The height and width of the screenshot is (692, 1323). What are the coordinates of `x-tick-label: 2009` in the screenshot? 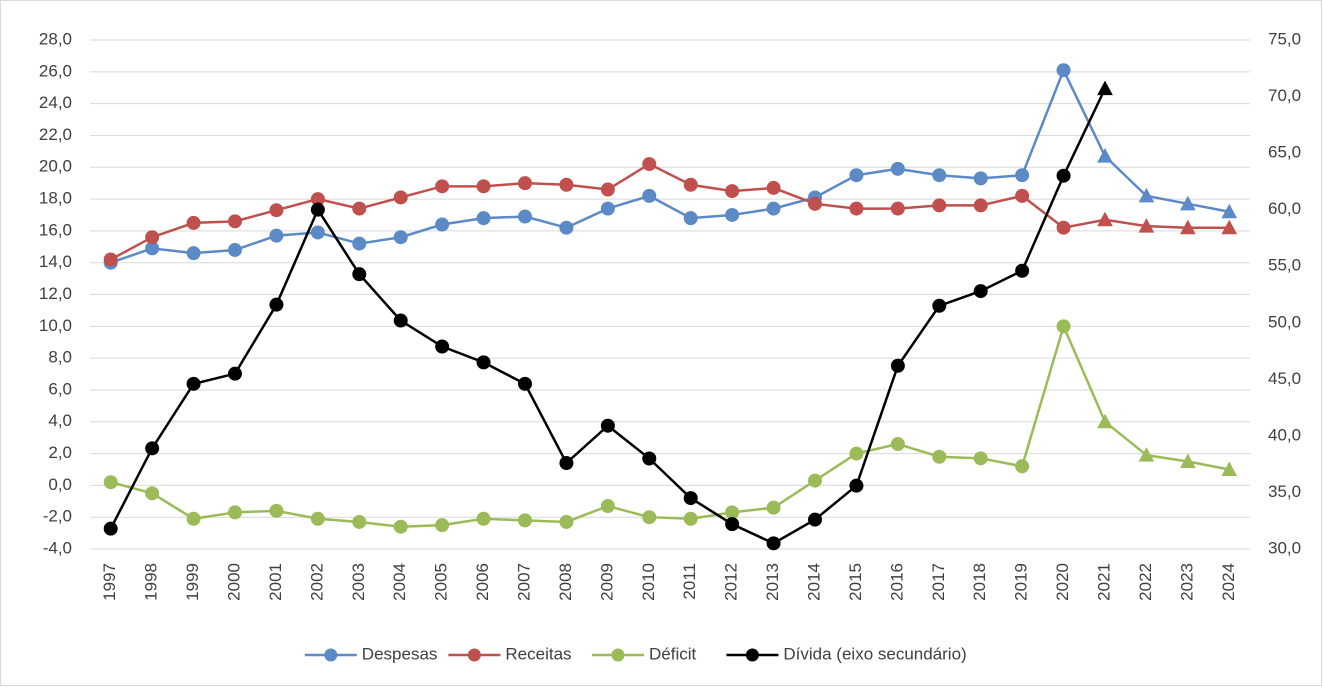 It's located at (606, 582).